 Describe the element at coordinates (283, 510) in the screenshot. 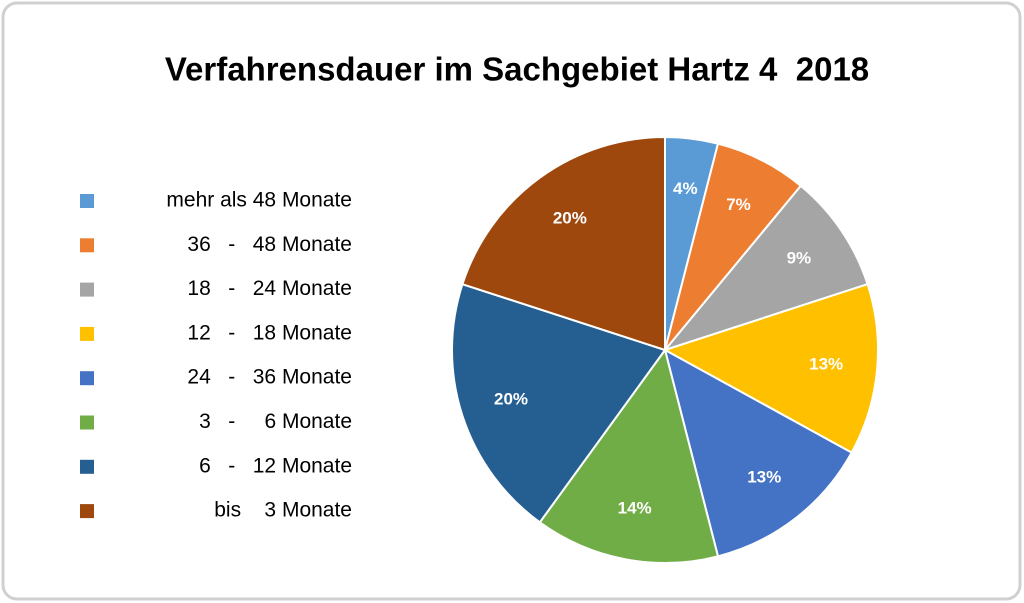

I see `legend-label: bis 3 Monate` at that location.